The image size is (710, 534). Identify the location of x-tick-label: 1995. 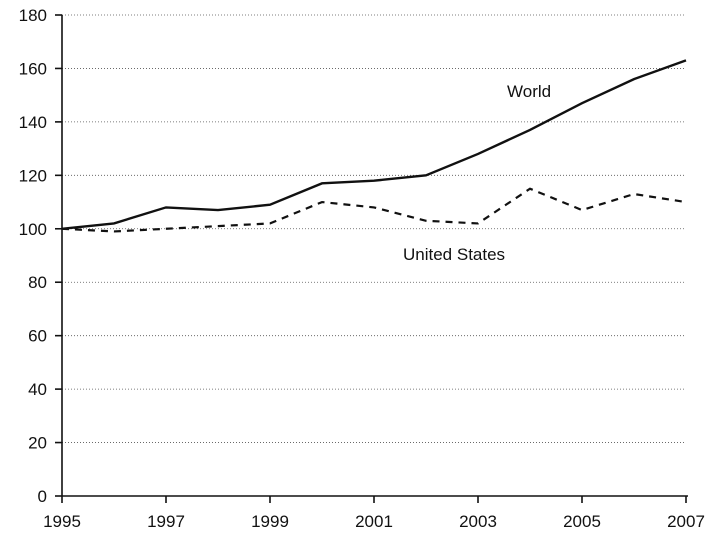
(62, 521).